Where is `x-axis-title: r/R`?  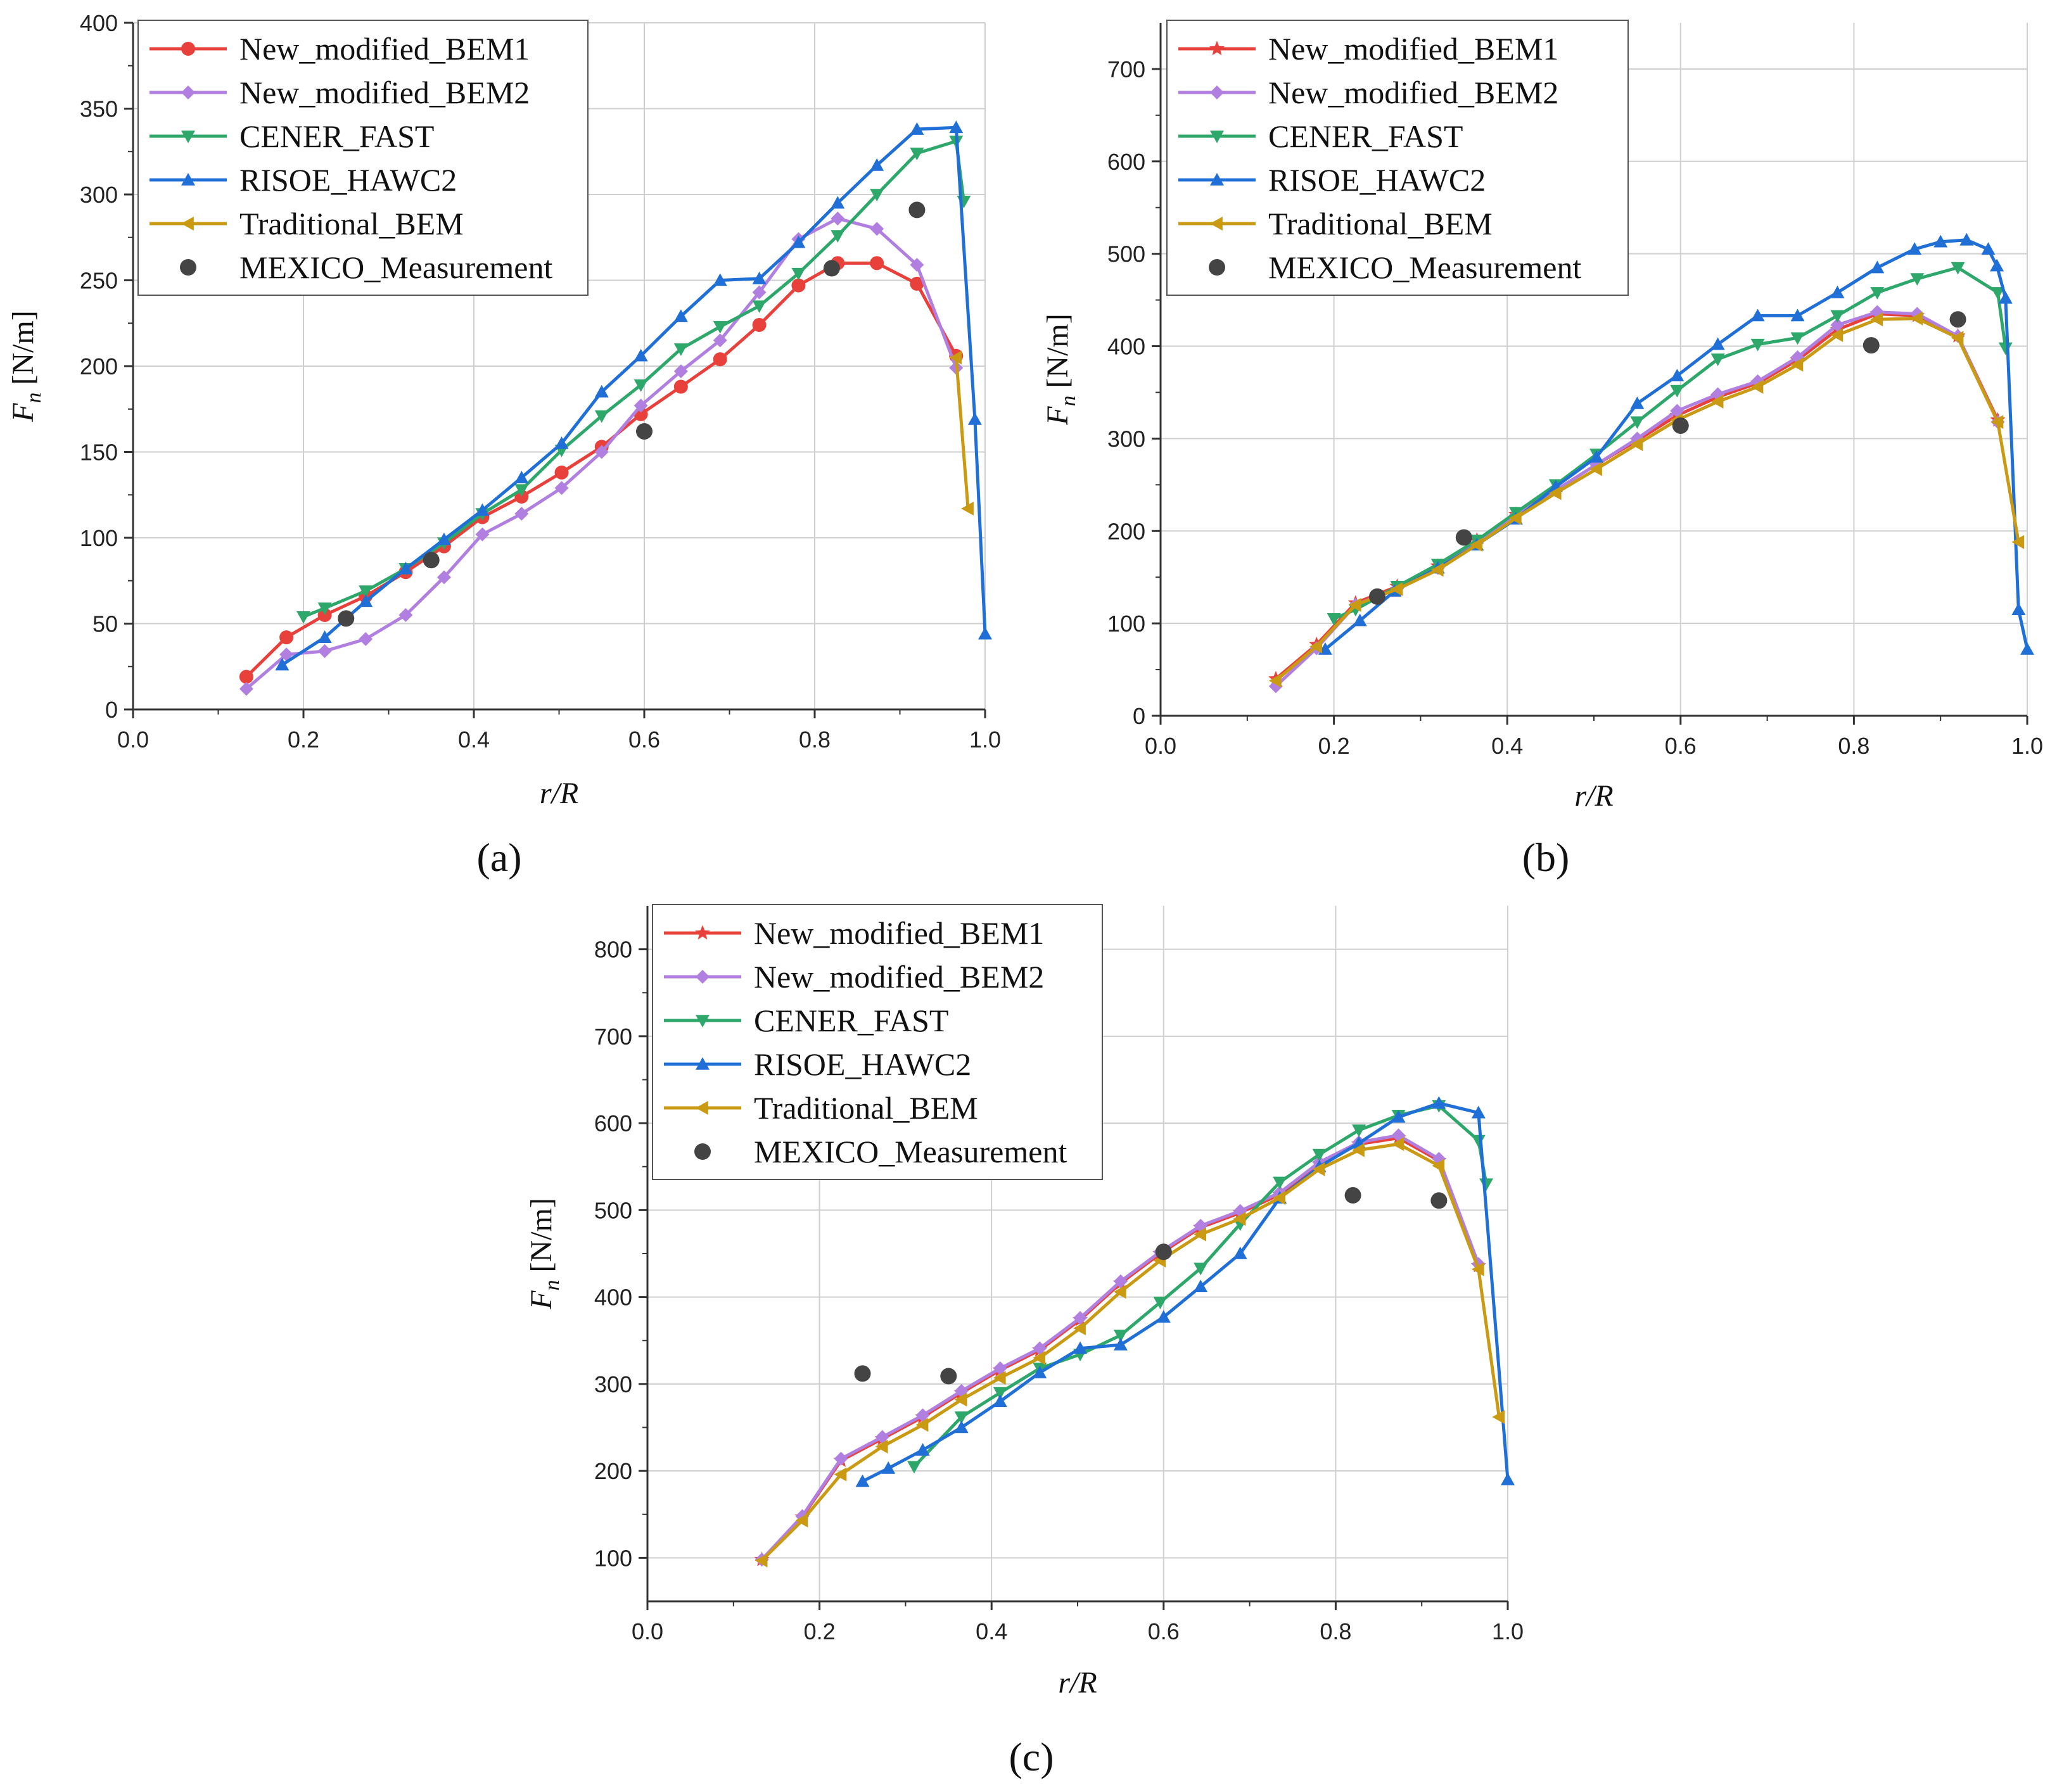 x-axis-title: r/R is located at coordinates (1077, 1683).